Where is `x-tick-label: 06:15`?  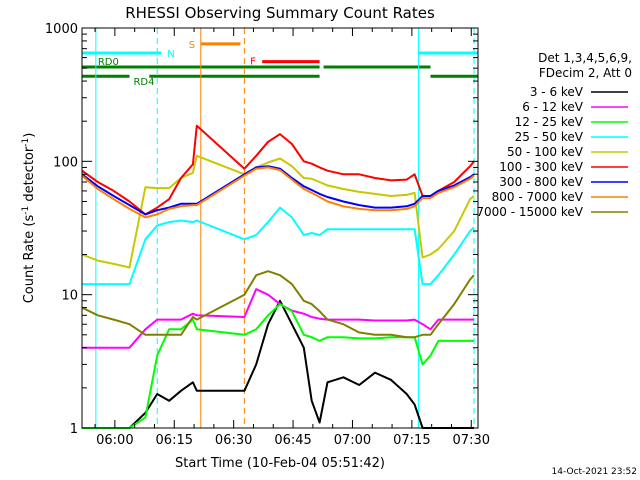 x-tick-label: 06:15 is located at coordinates (174, 440).